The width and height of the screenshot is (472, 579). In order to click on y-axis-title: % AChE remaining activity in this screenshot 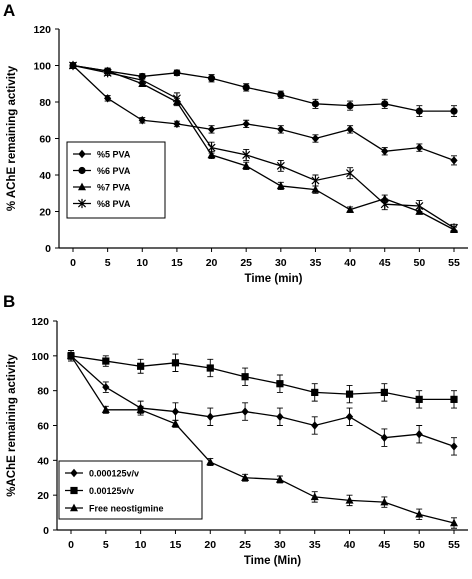, I will do `click(12, 138)`.